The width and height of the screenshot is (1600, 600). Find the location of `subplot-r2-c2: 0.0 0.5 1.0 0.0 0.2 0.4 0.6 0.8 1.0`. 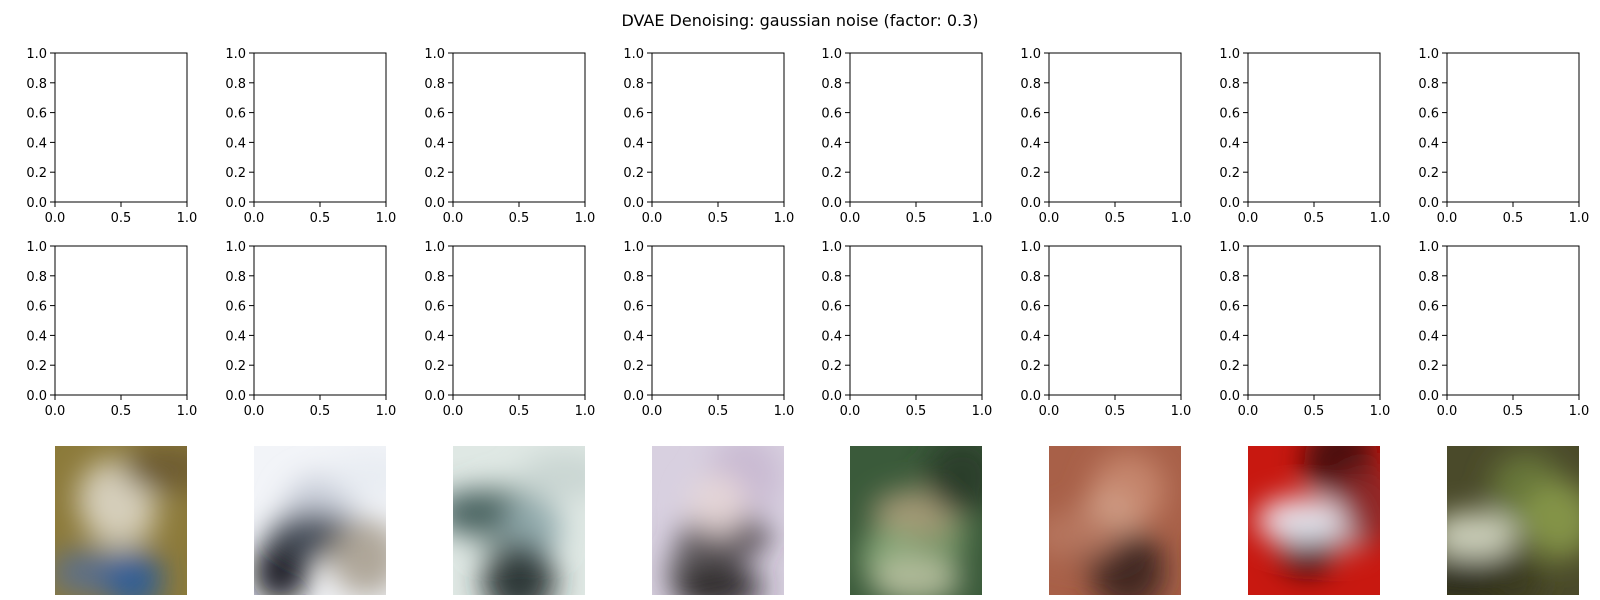

subplot-r2-c2: 0.0 0.5 1.0 0.0 0.2 0.4 0.6 0.8 1.0 is located at coordinates (310, 329).